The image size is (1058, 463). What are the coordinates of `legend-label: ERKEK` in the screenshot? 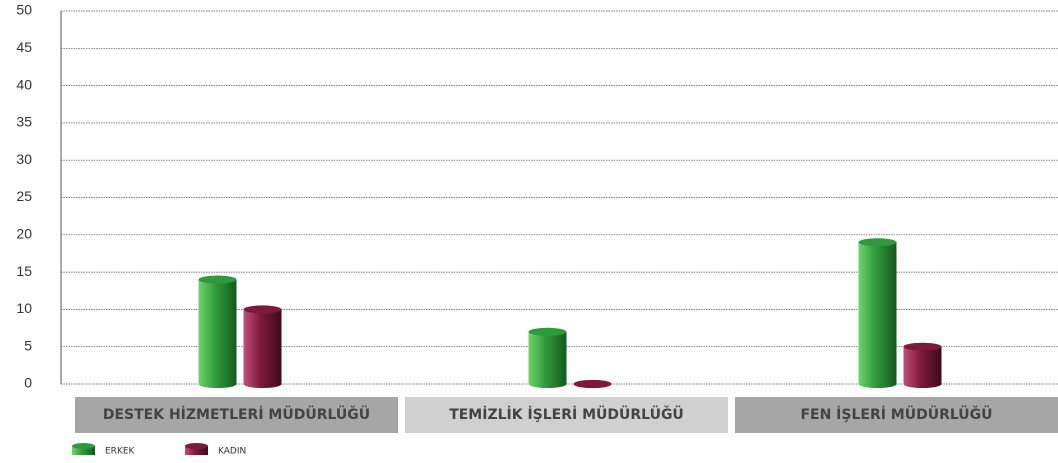 It's located at (120, 452).